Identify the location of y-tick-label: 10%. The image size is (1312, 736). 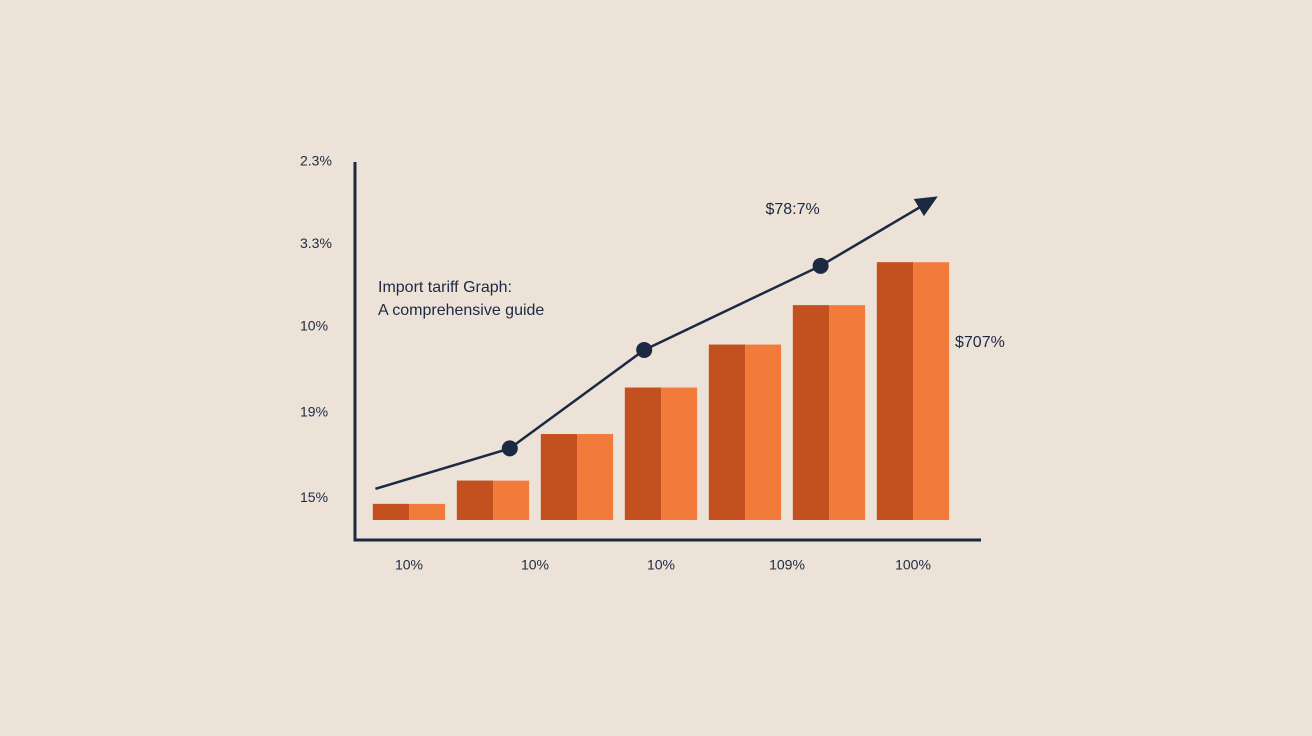
(314, 325).